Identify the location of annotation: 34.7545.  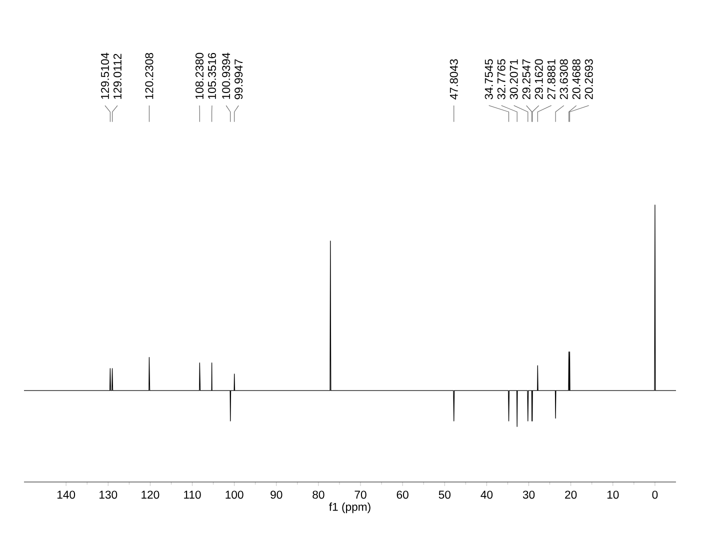
(488, 79).